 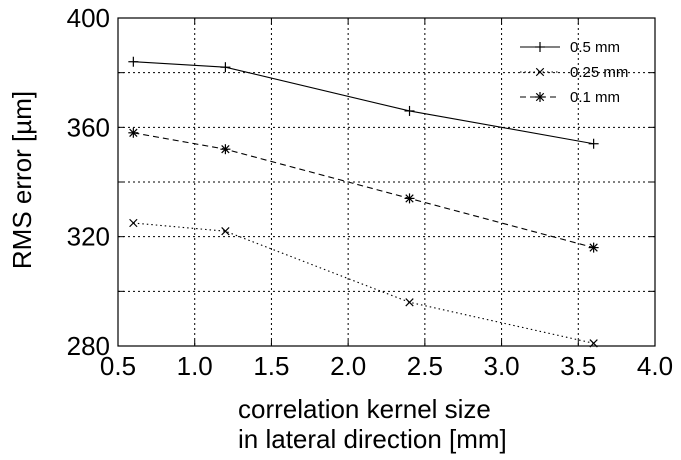 I want to click on x-tick-label: 3.5, so click(x=578, y=366).